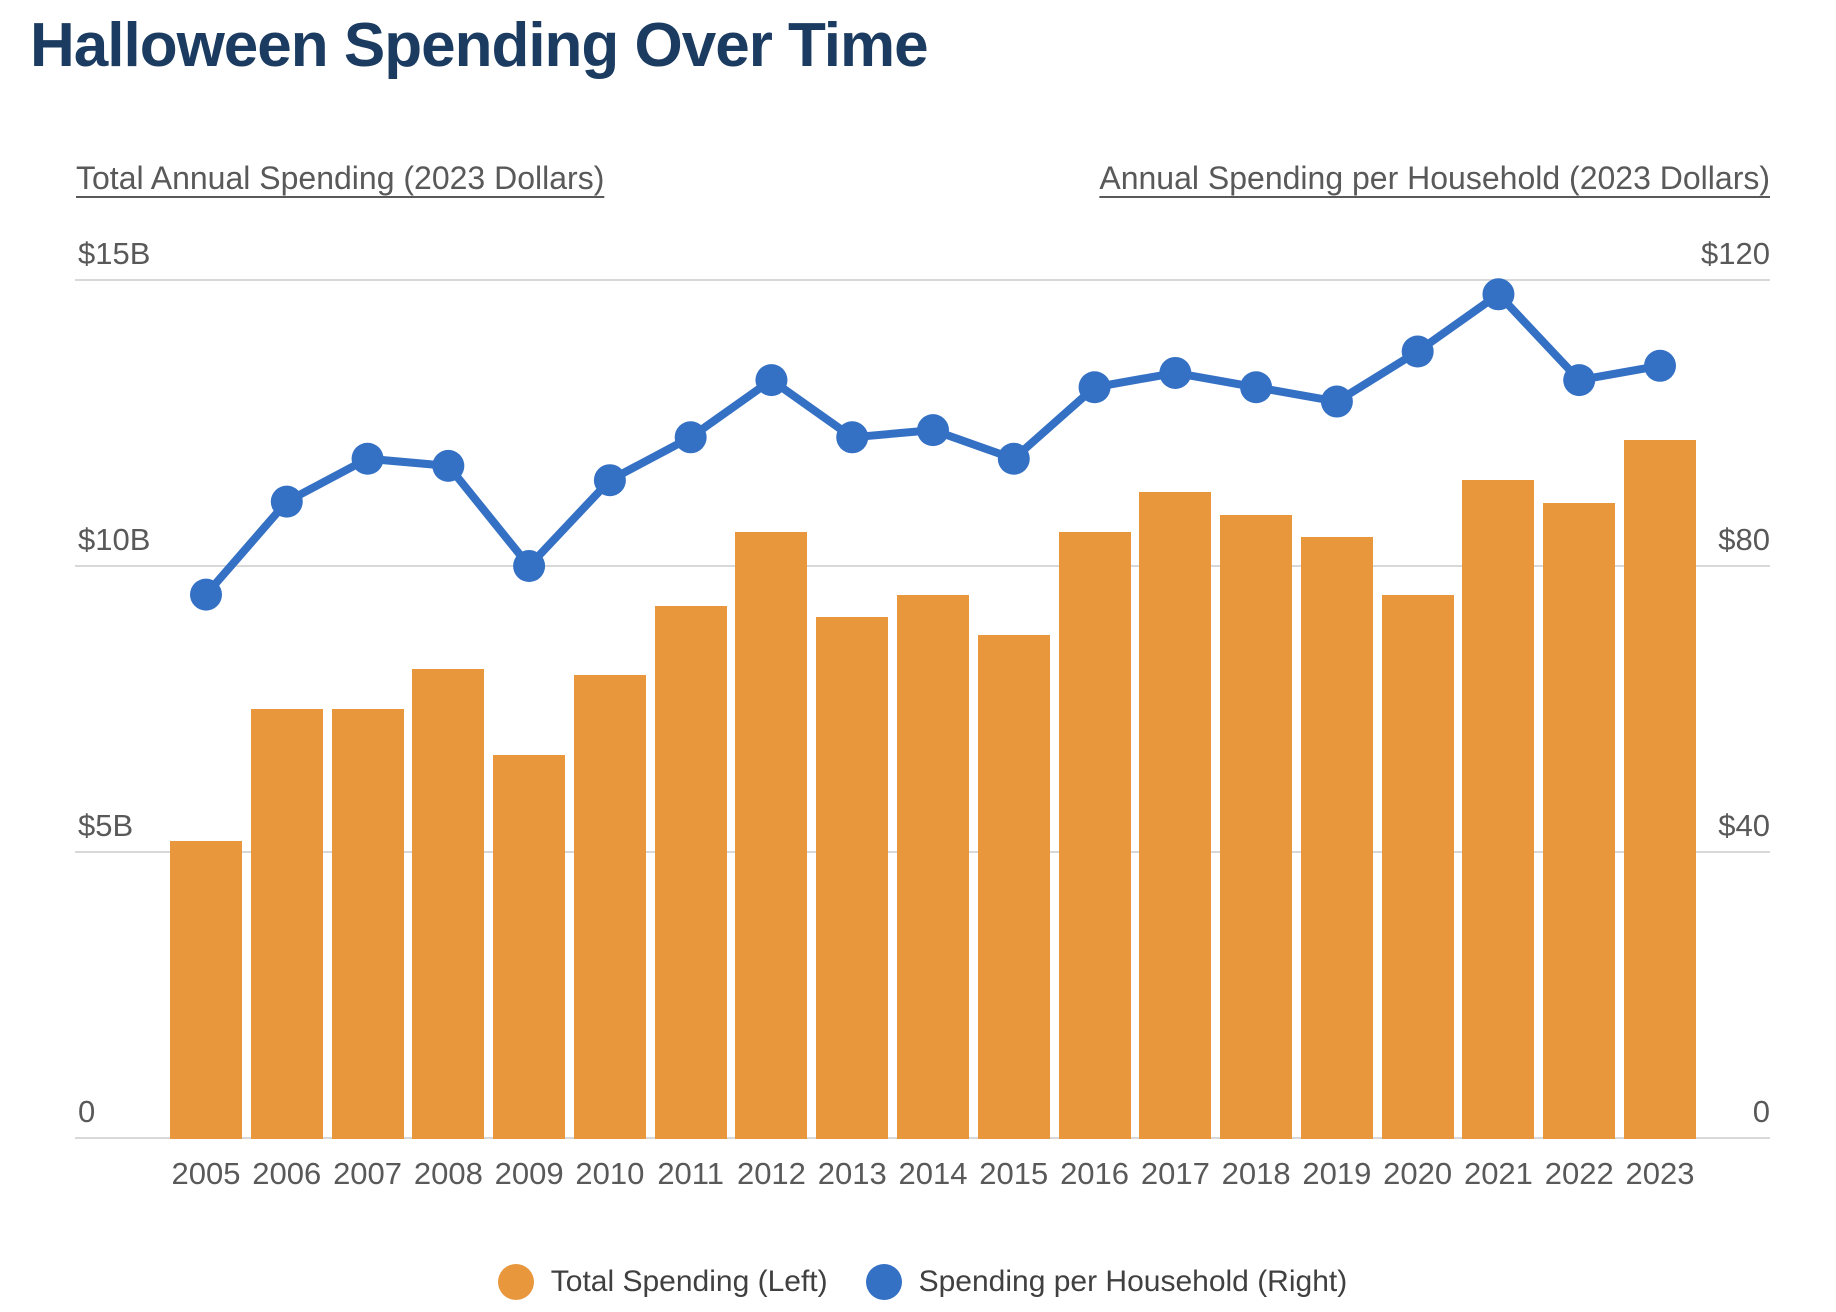 This screenshot has height=1312, width=1836. Describe the element at coordinates (771, 1173) in the screenshot. I see `x-label-2012: 2012` at that location.